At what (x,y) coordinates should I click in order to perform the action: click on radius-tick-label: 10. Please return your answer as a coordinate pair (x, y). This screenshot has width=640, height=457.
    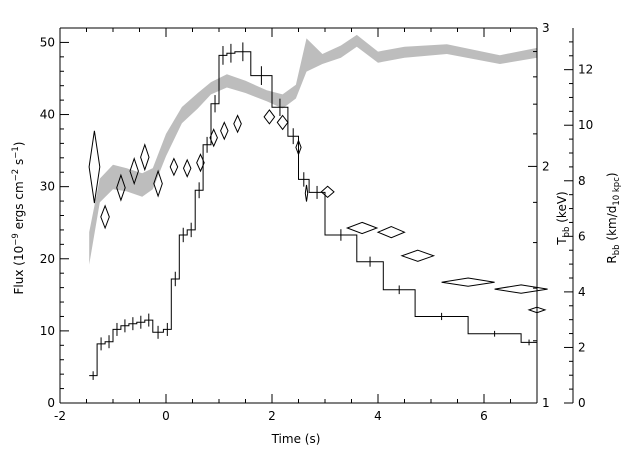
    Looking at the image, I should click on (585, 125).